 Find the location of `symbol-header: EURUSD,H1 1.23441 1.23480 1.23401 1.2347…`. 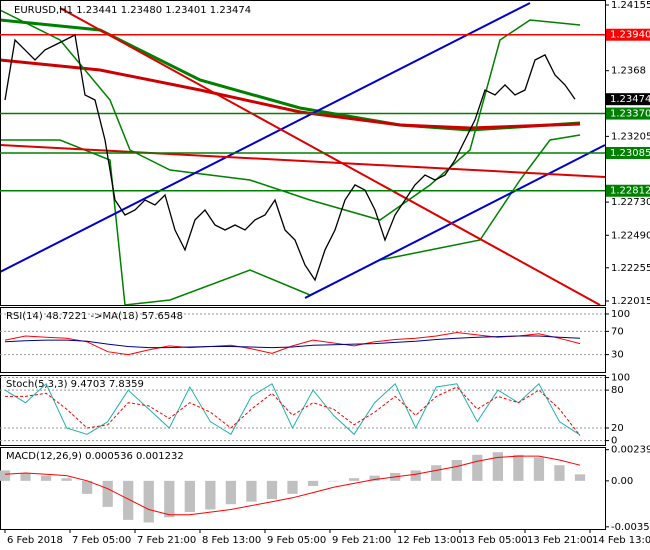

symbol-header: EURUSD,H1 1.23441 1.23480 1.23401 1.2347… is located at coordinates (132, 10).